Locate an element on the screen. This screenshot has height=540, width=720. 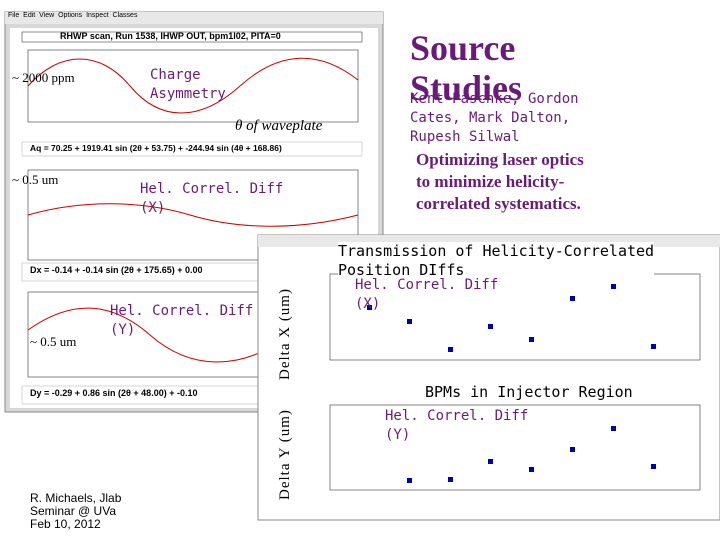
points is located at coordinates (511, 383).